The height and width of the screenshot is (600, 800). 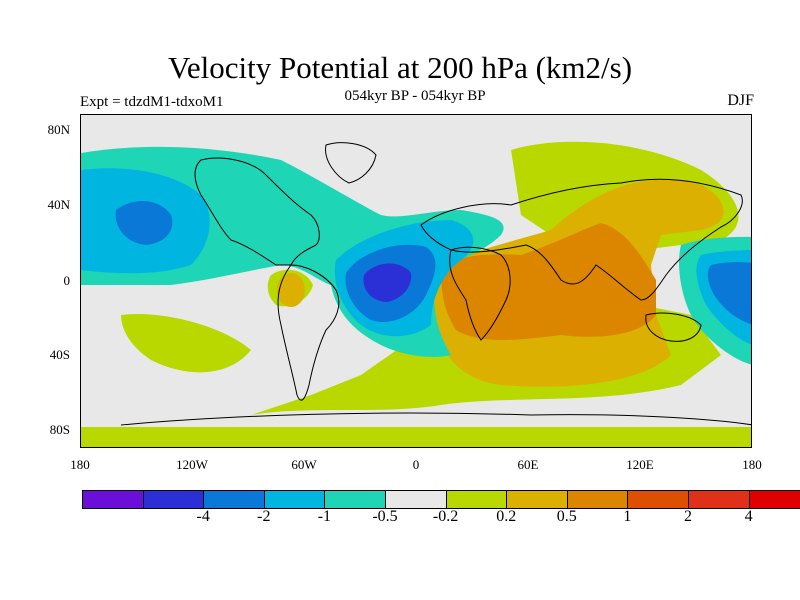 What do you see at coordinates (506, 516) in the screenshot?
I see `colorbar-label: 0.2` at bounding box center [506, 516].